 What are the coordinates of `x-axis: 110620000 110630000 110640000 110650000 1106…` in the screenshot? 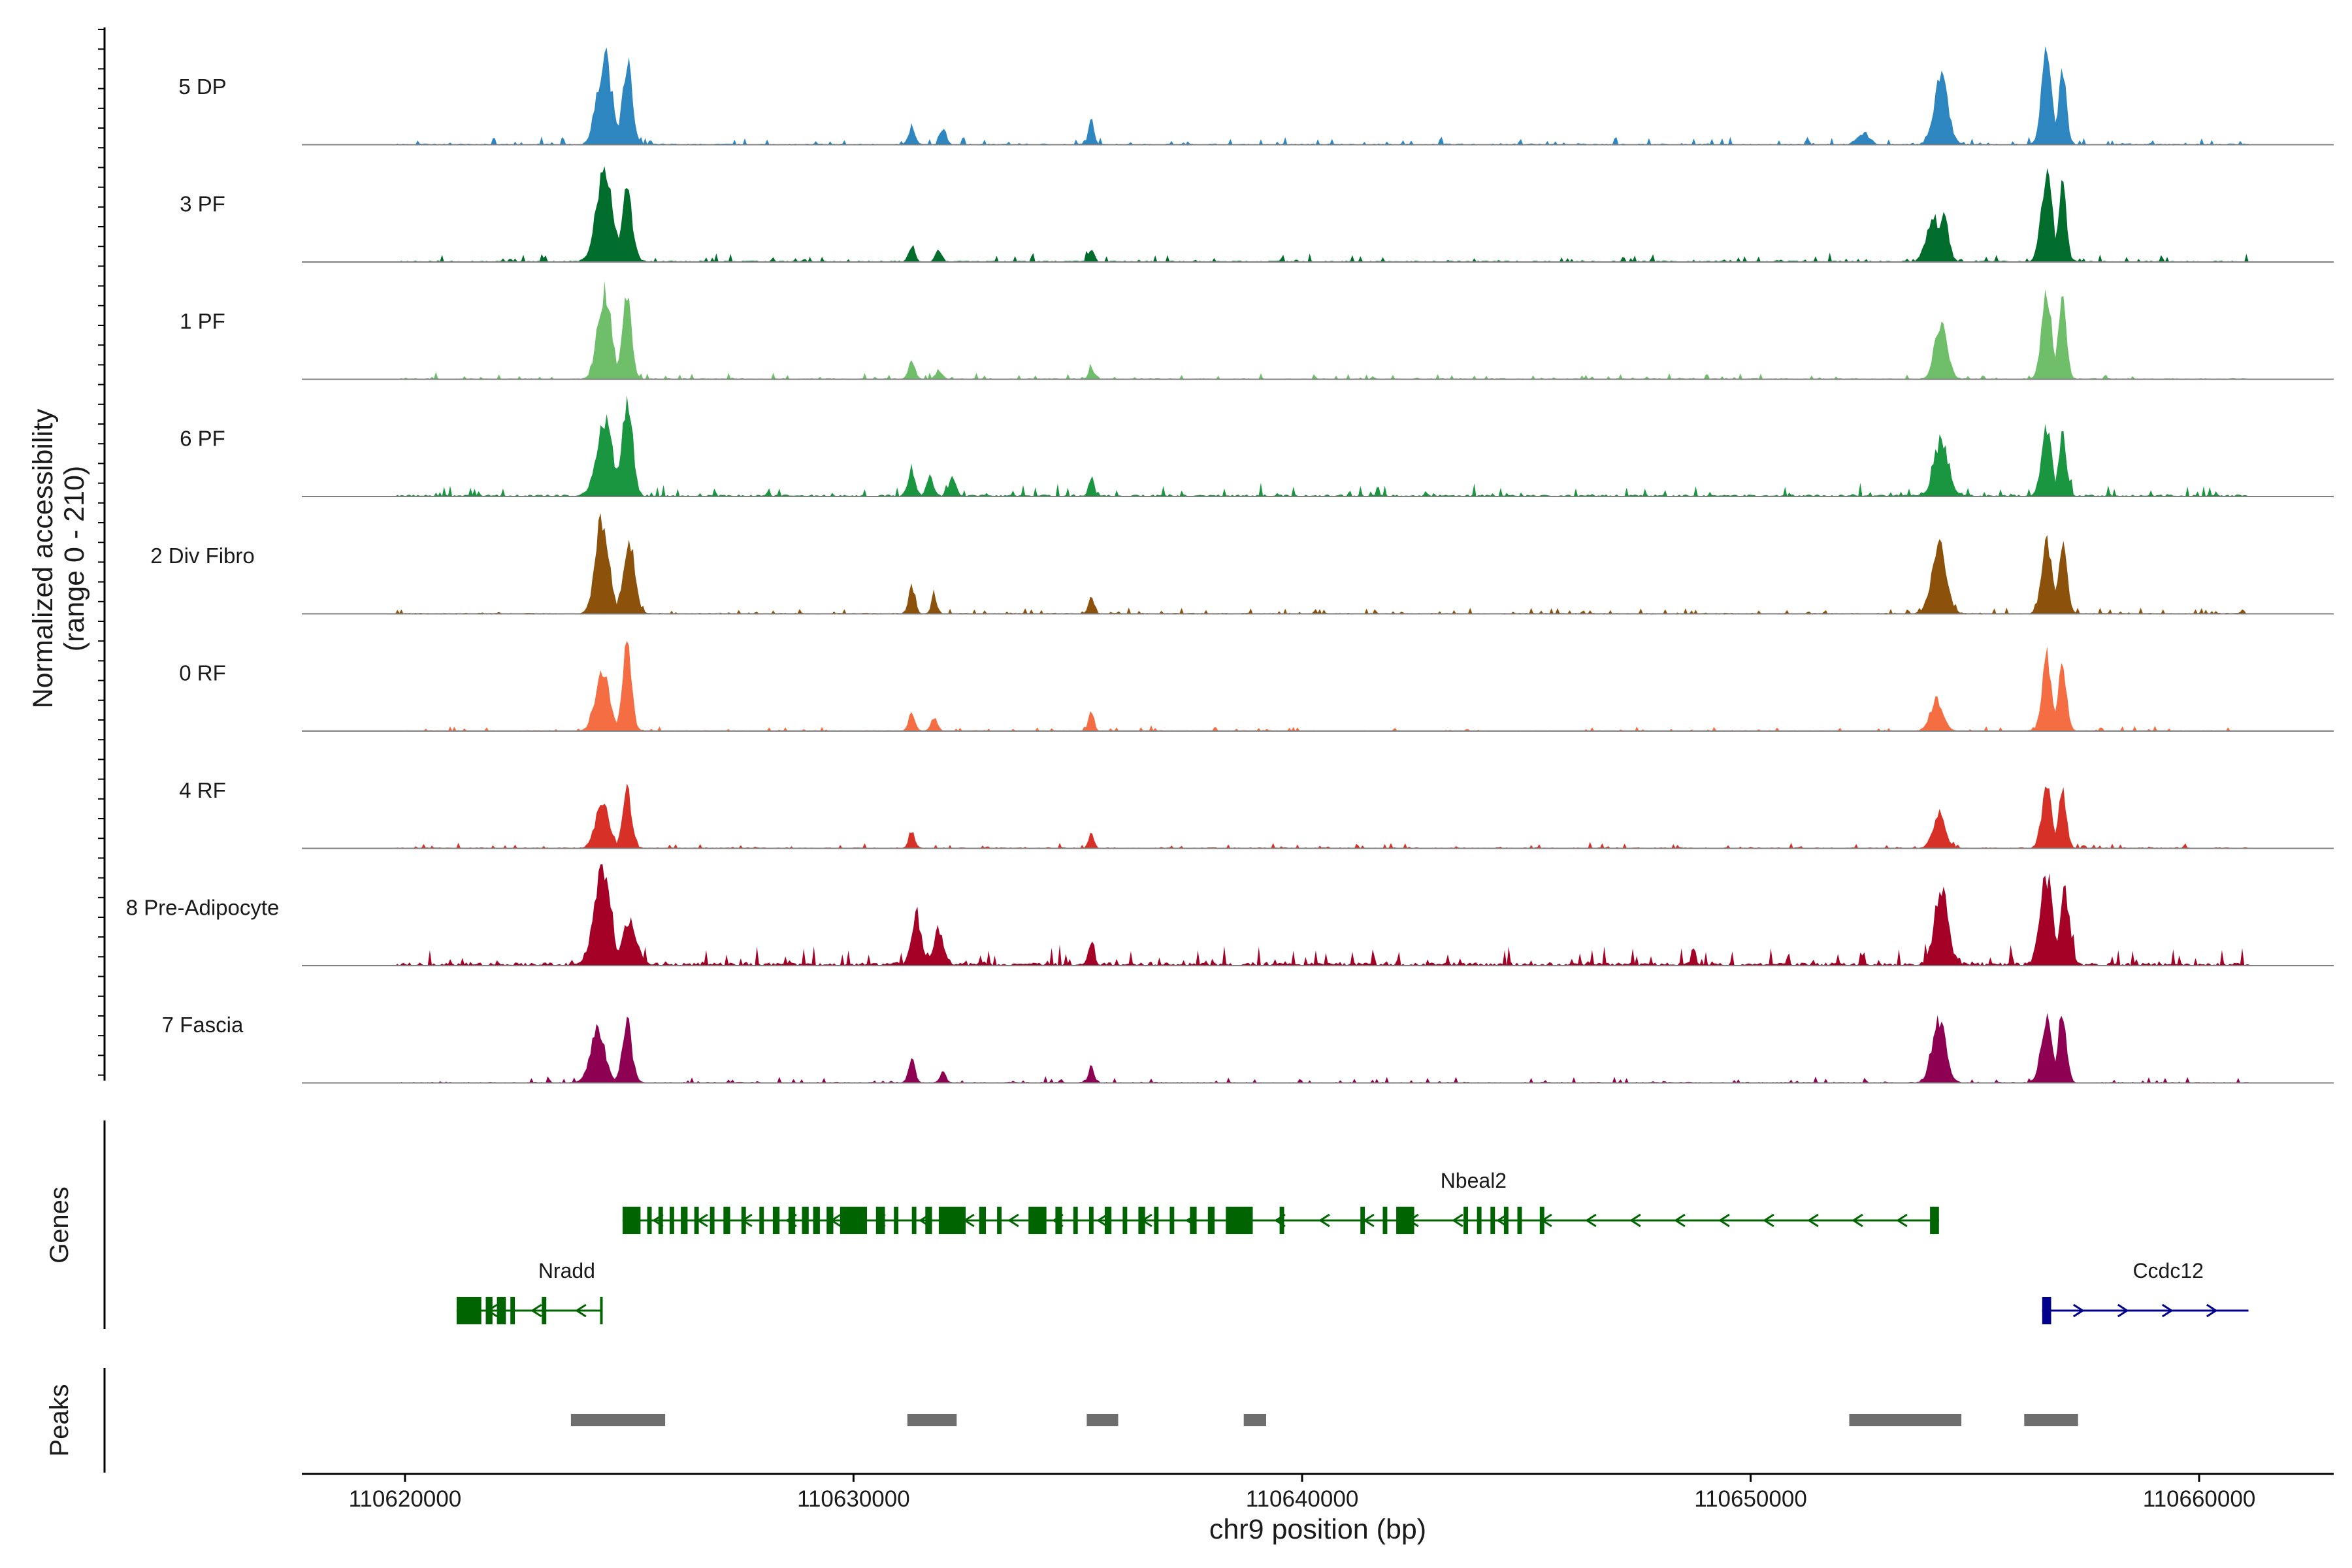 It's located at (1318, 1509).